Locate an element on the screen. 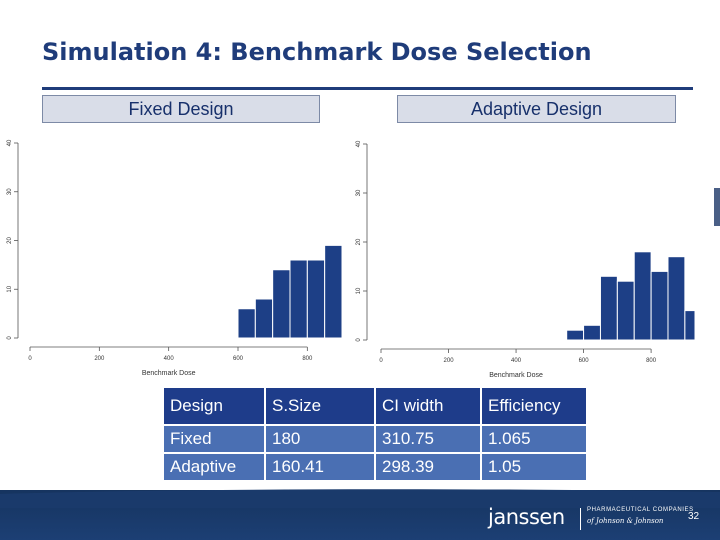 The image size is (720, 540). cell-design: Adaptive is located at coordinates (214, 467).